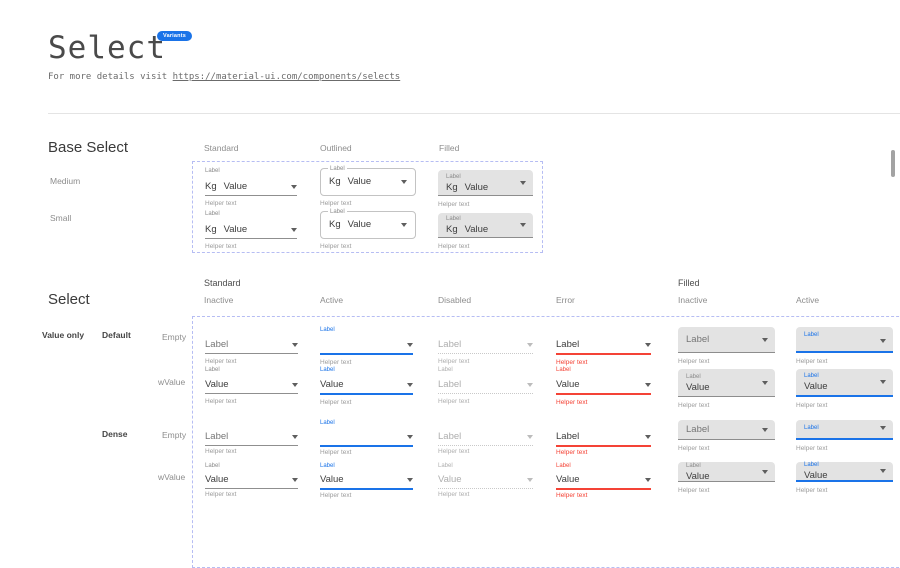 Image resolution: width=900 pixels, height=568 pixels. I want to click on select-standard-error-wvalue-dense: Label Value Helper text, so click(603, 480).